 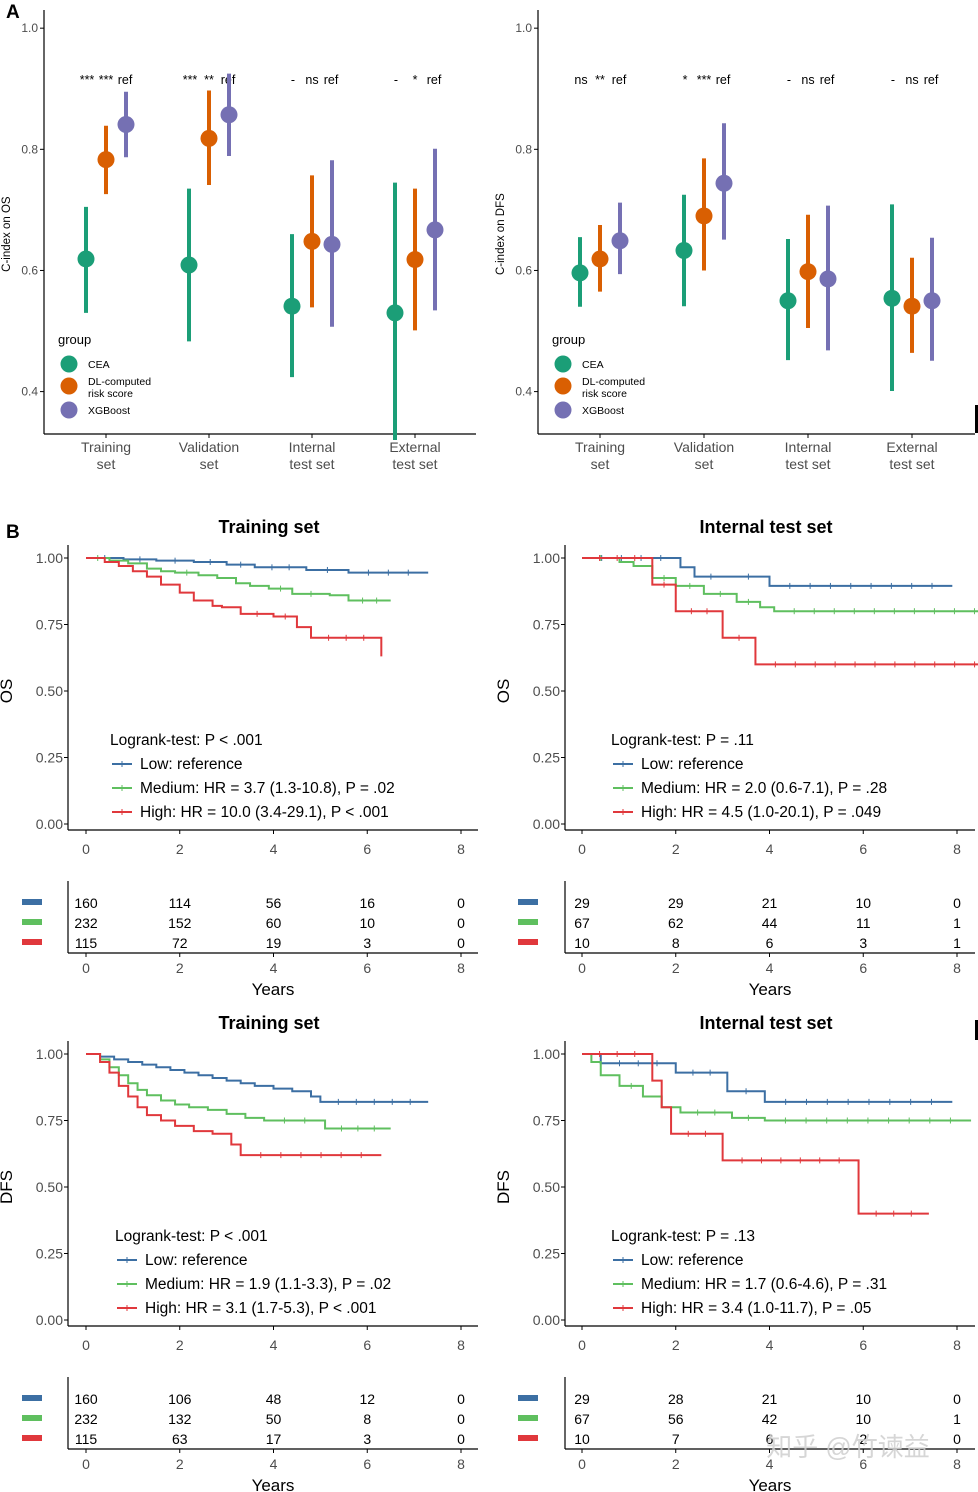 I want to click on risk-count-medium: 132, so click(x=180, y=1419).